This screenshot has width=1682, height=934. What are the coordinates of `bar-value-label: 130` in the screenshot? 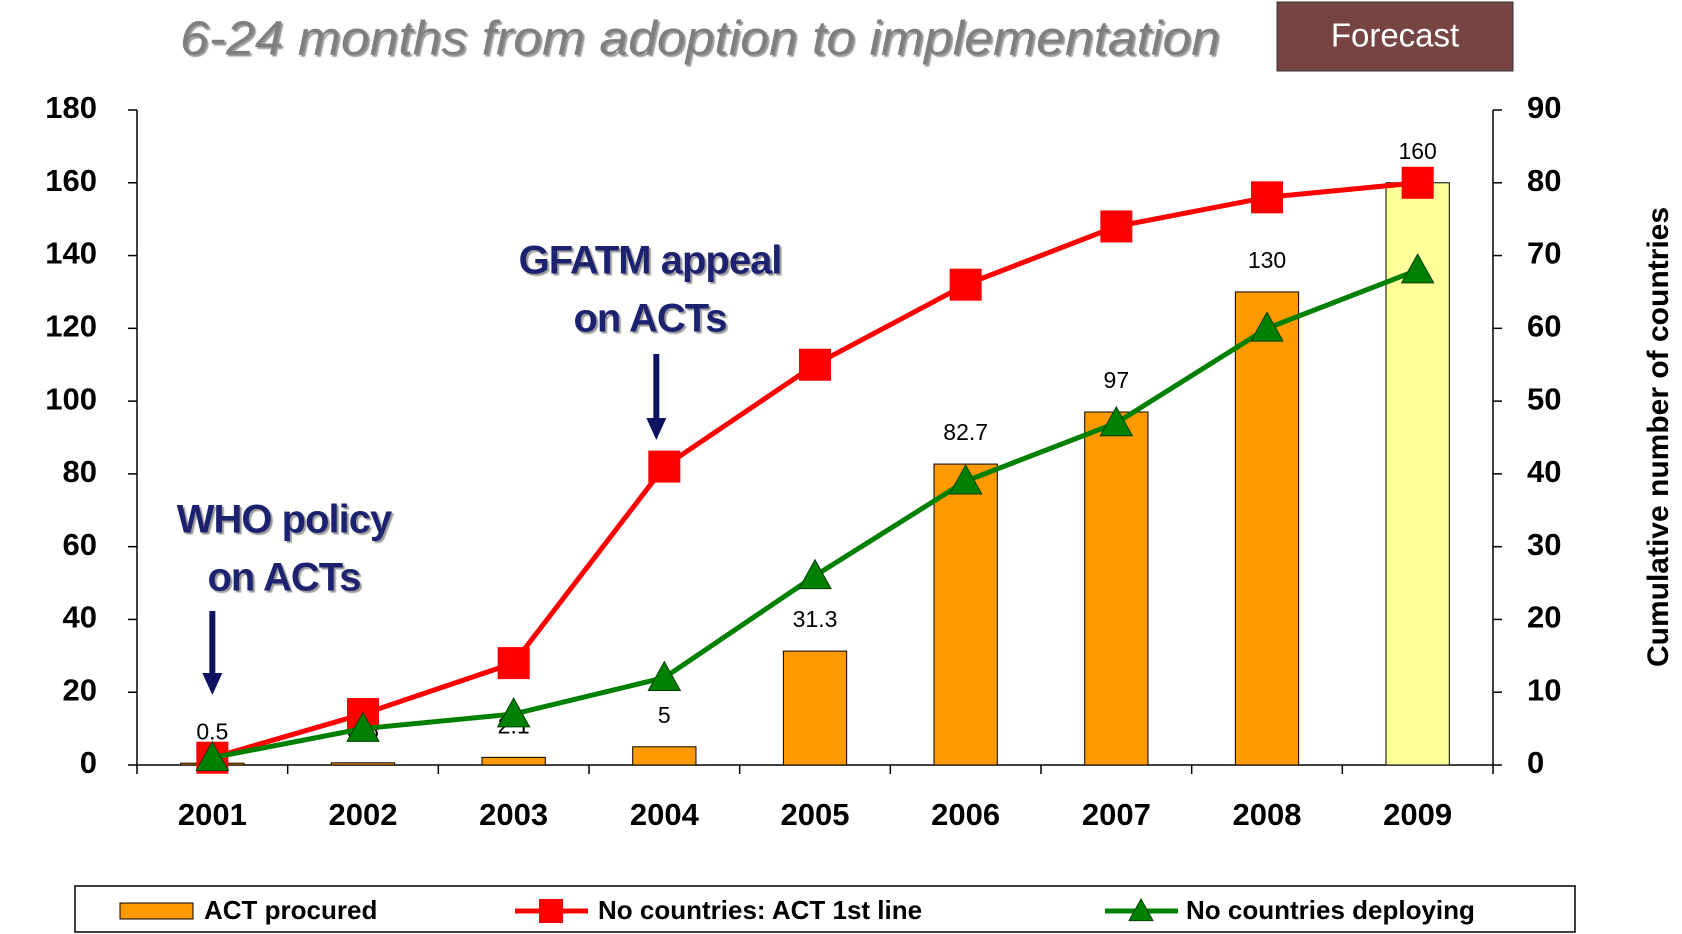 It's located at (1267, 260).